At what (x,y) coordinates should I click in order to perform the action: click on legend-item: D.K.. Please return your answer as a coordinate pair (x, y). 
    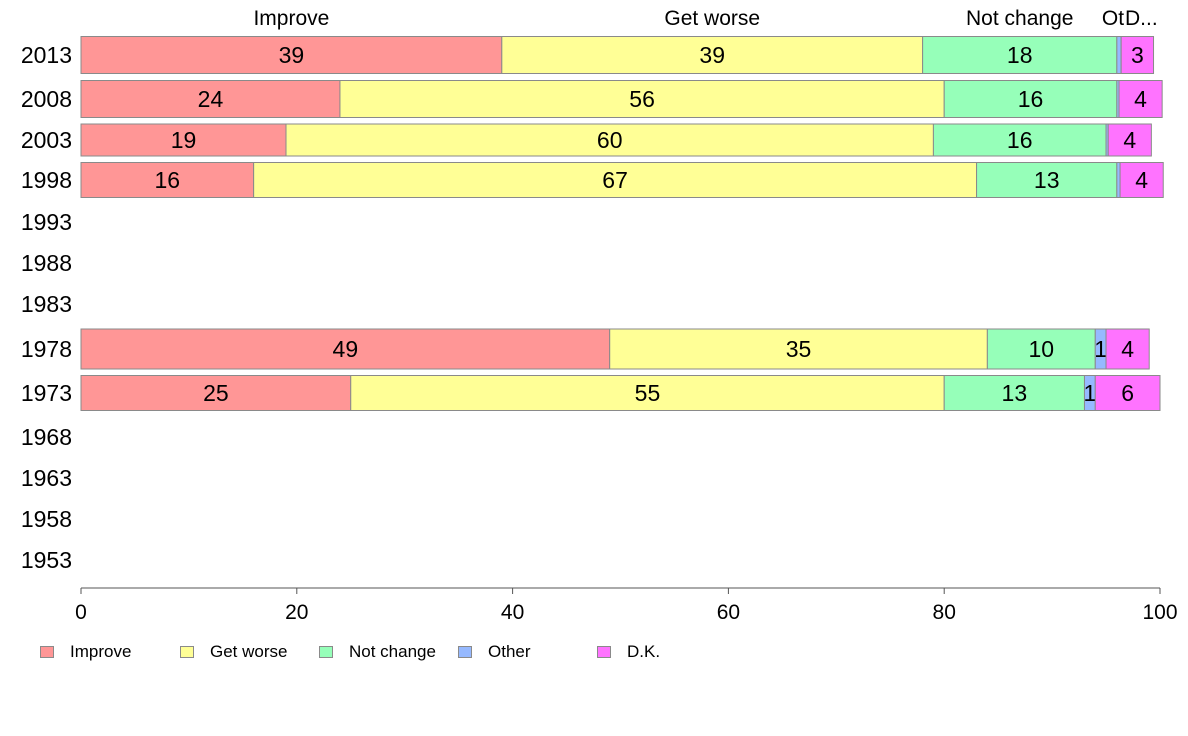
    Looking at the image, I should click on (628, 652).